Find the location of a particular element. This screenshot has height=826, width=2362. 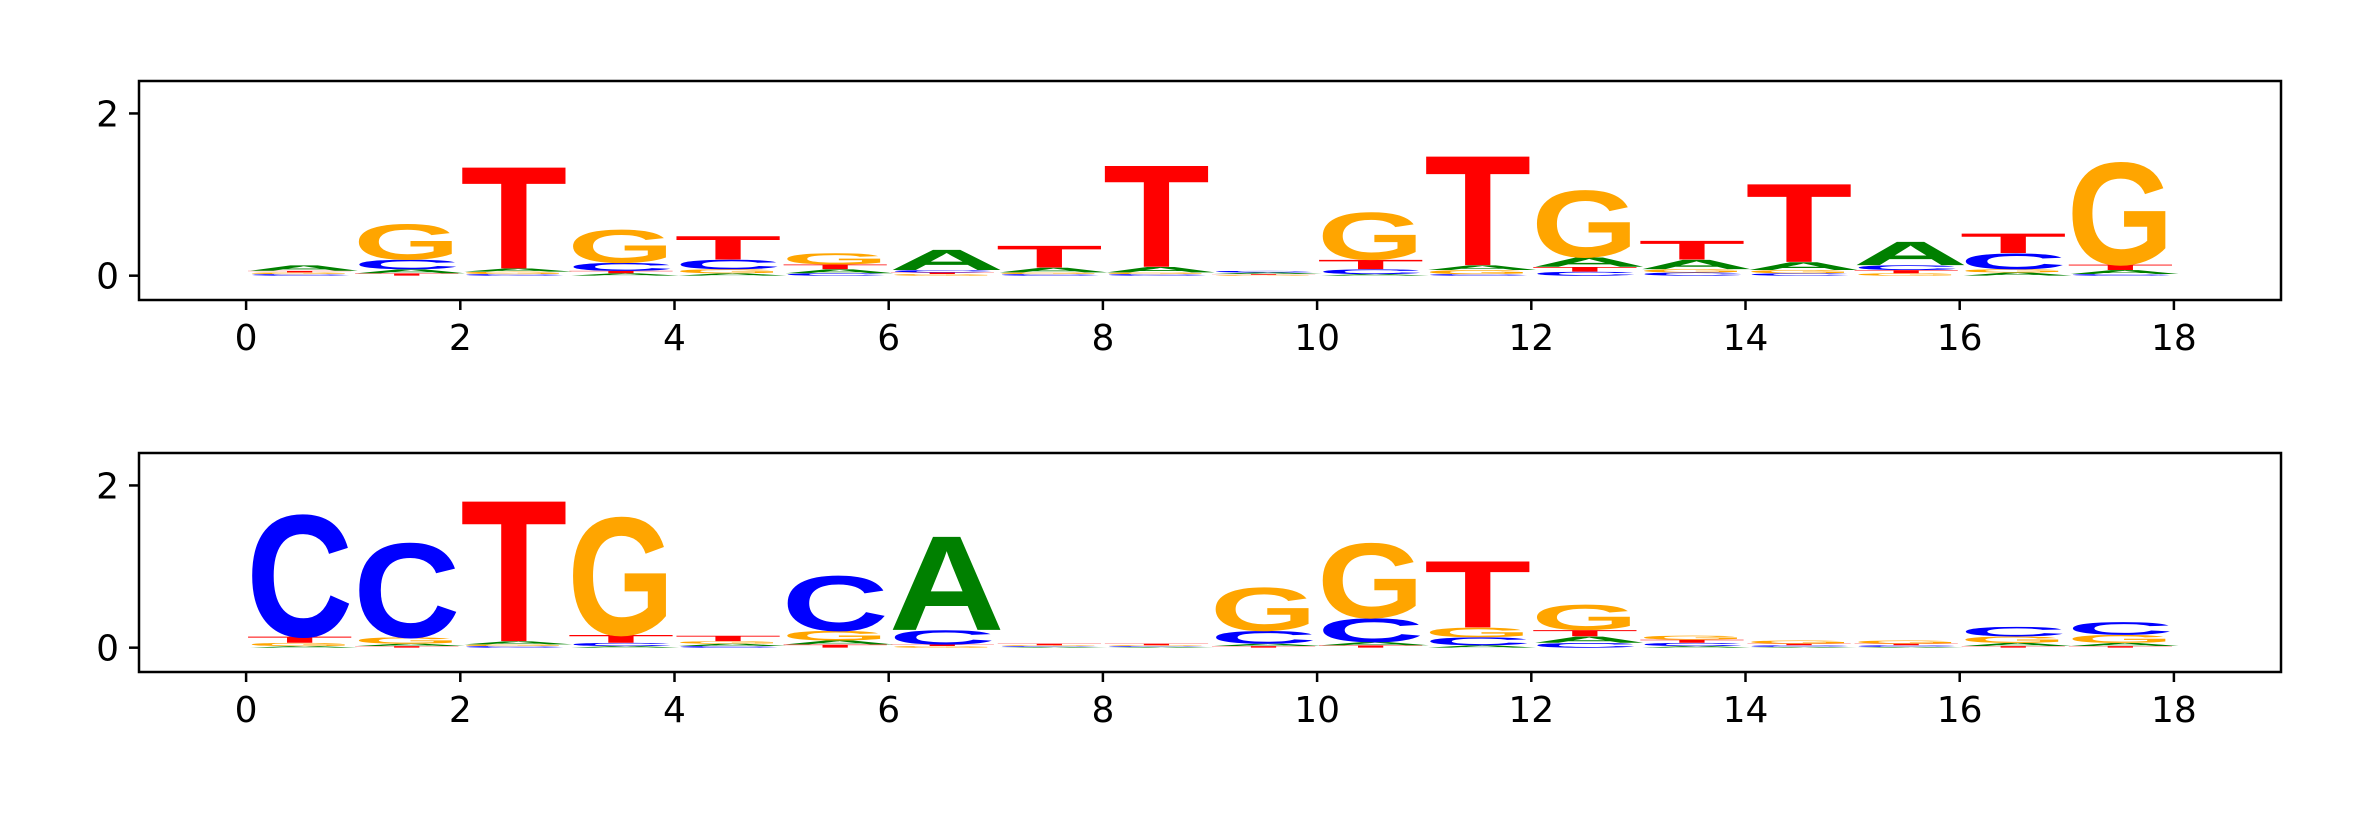

letter-A-pos-3: A is located at coordinates (625, 275).